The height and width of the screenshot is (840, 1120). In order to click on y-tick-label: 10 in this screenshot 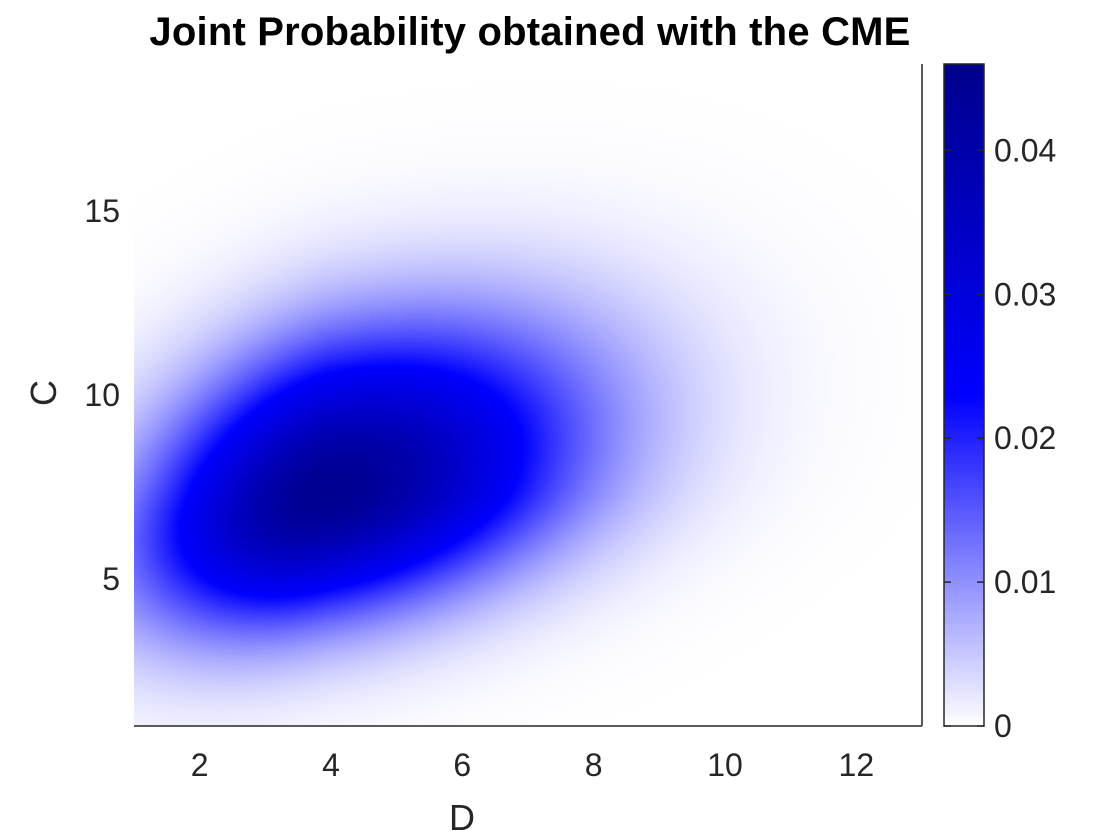, I will do `click(102, 395)`.